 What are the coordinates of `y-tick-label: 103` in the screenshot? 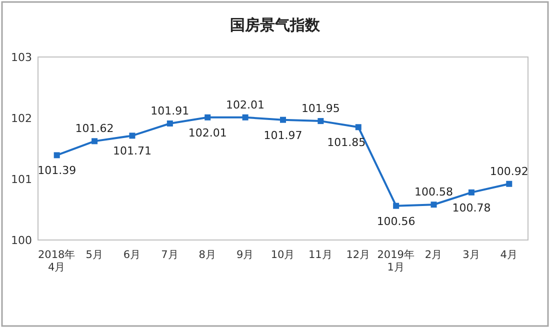 It's located at (21, 57).